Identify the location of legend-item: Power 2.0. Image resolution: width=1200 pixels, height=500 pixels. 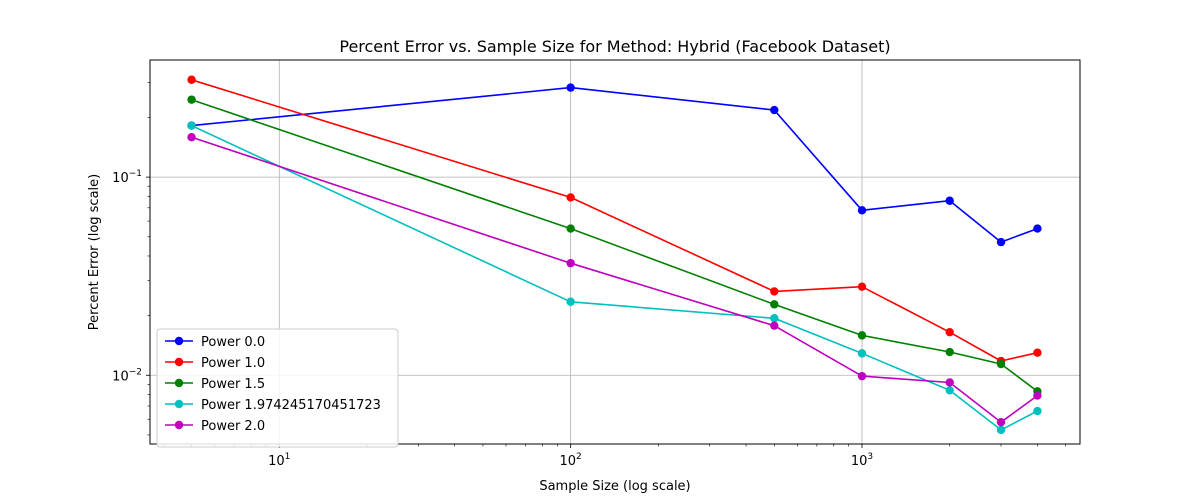
(215, 426).